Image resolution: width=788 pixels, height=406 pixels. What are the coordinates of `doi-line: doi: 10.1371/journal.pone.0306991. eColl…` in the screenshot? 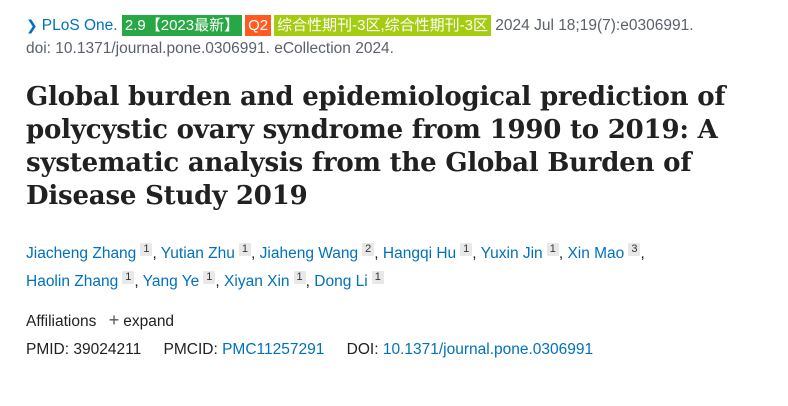 It's located at (210, 48).